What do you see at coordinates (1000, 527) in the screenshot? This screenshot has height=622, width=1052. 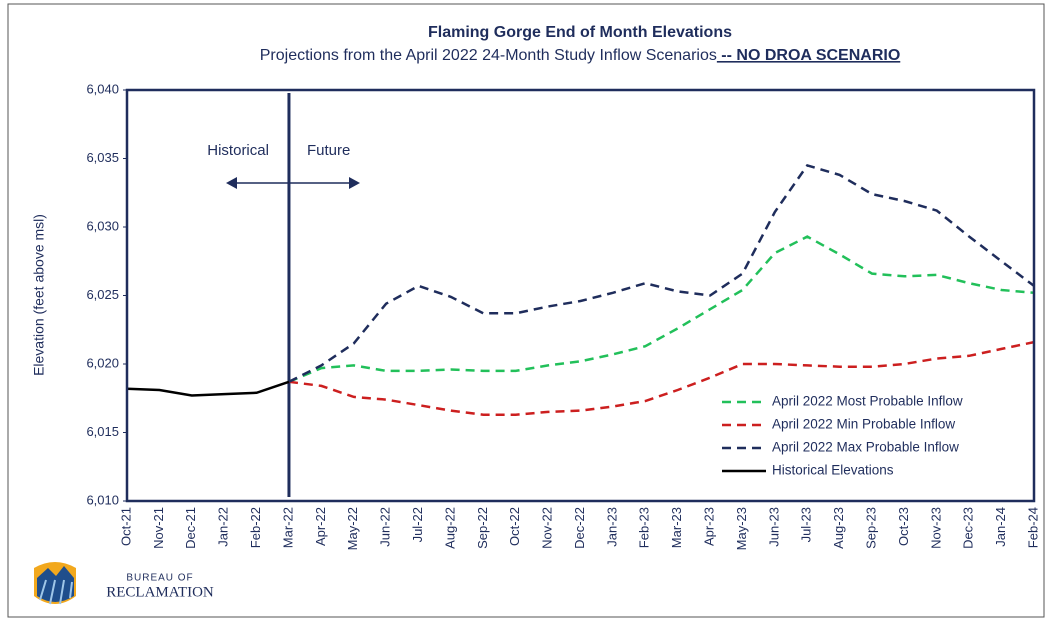 I see `x-tick-label: Jan-24` at bounding box center [1000, 527].